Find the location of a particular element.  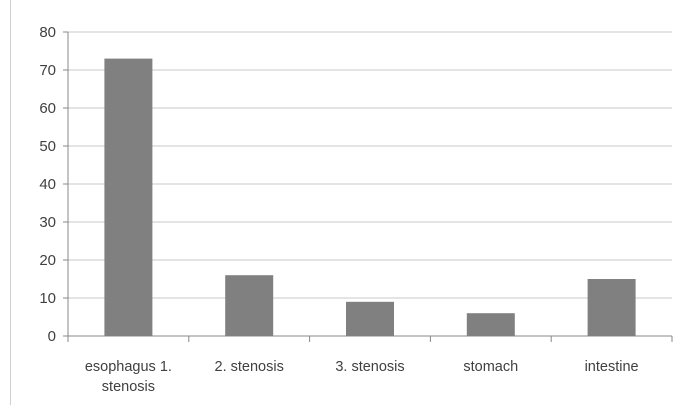

x-category-label: intestine is located at coordinates (612, 367).